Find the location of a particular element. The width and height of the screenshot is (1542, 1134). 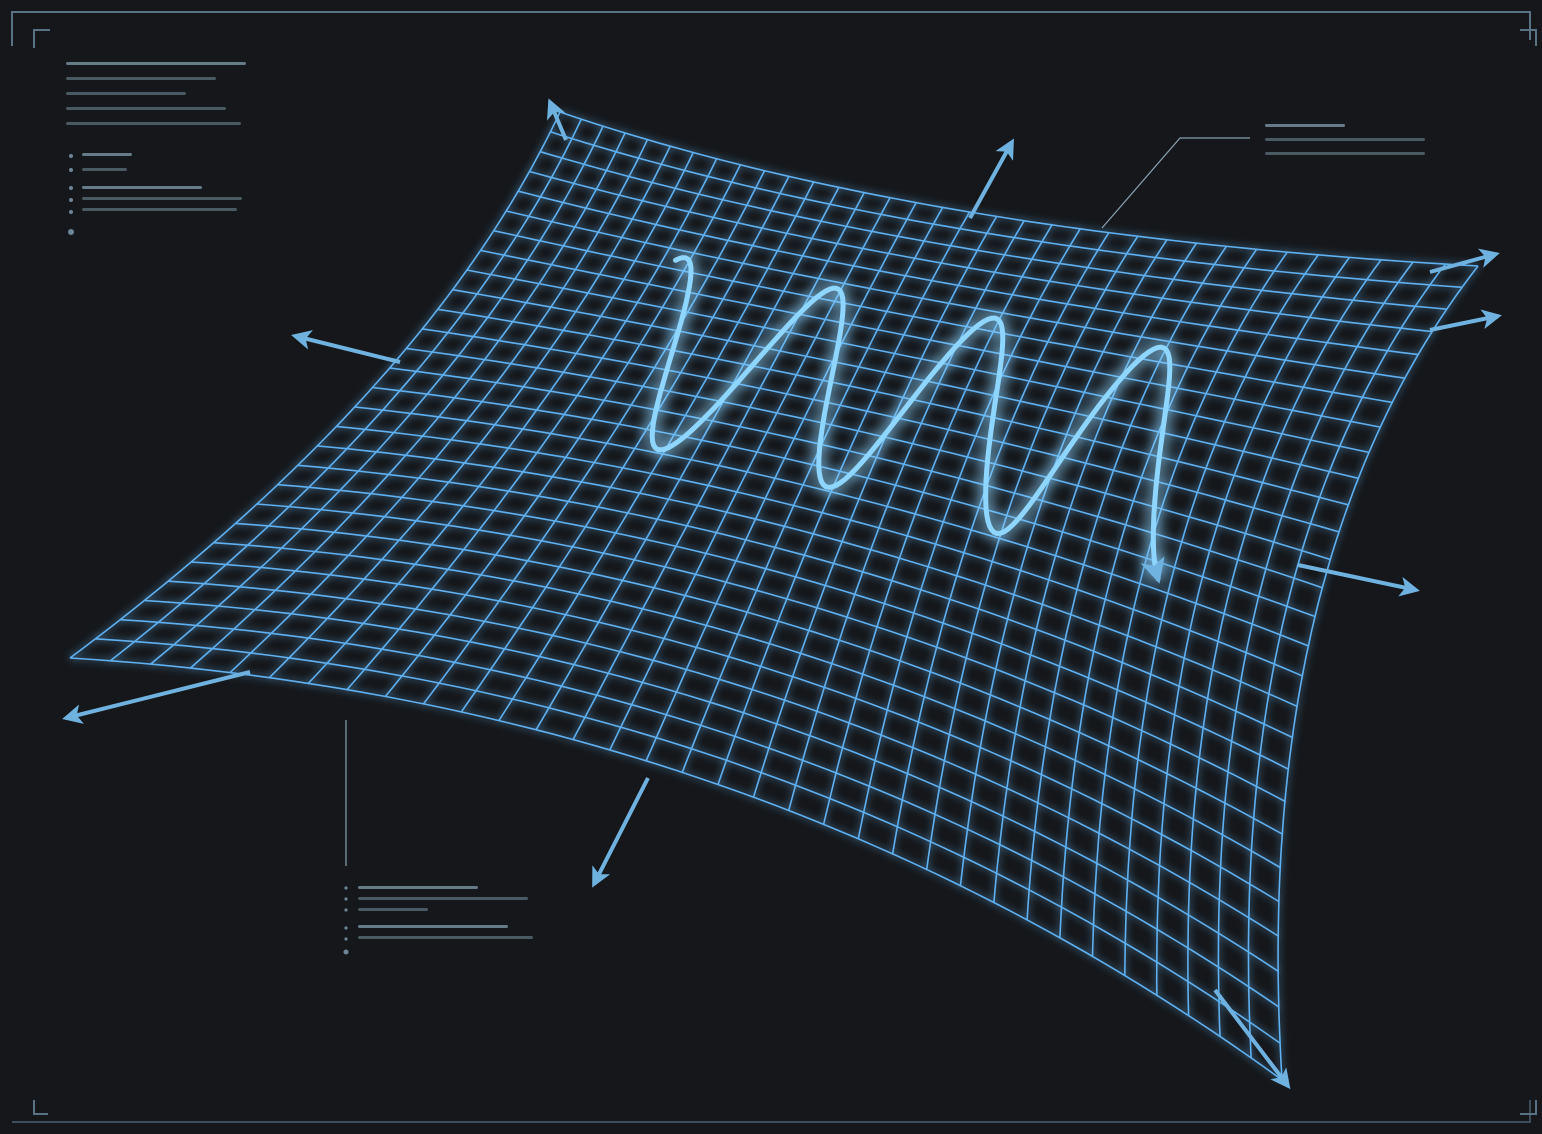

wave is located at coordinates (911, 419).